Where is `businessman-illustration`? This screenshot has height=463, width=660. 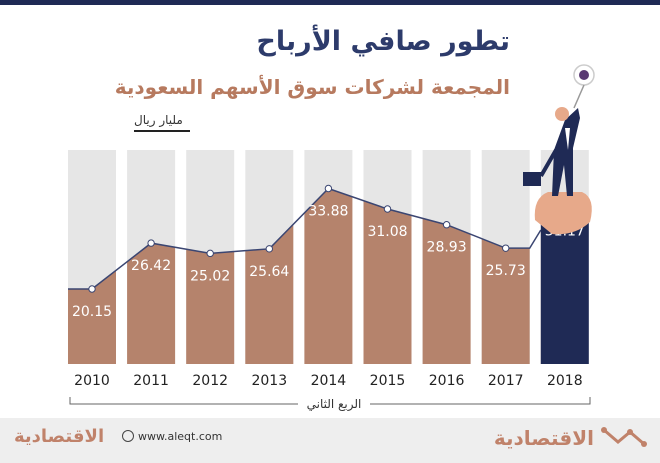
businessman-illustration is located at coordinates (559, 149).